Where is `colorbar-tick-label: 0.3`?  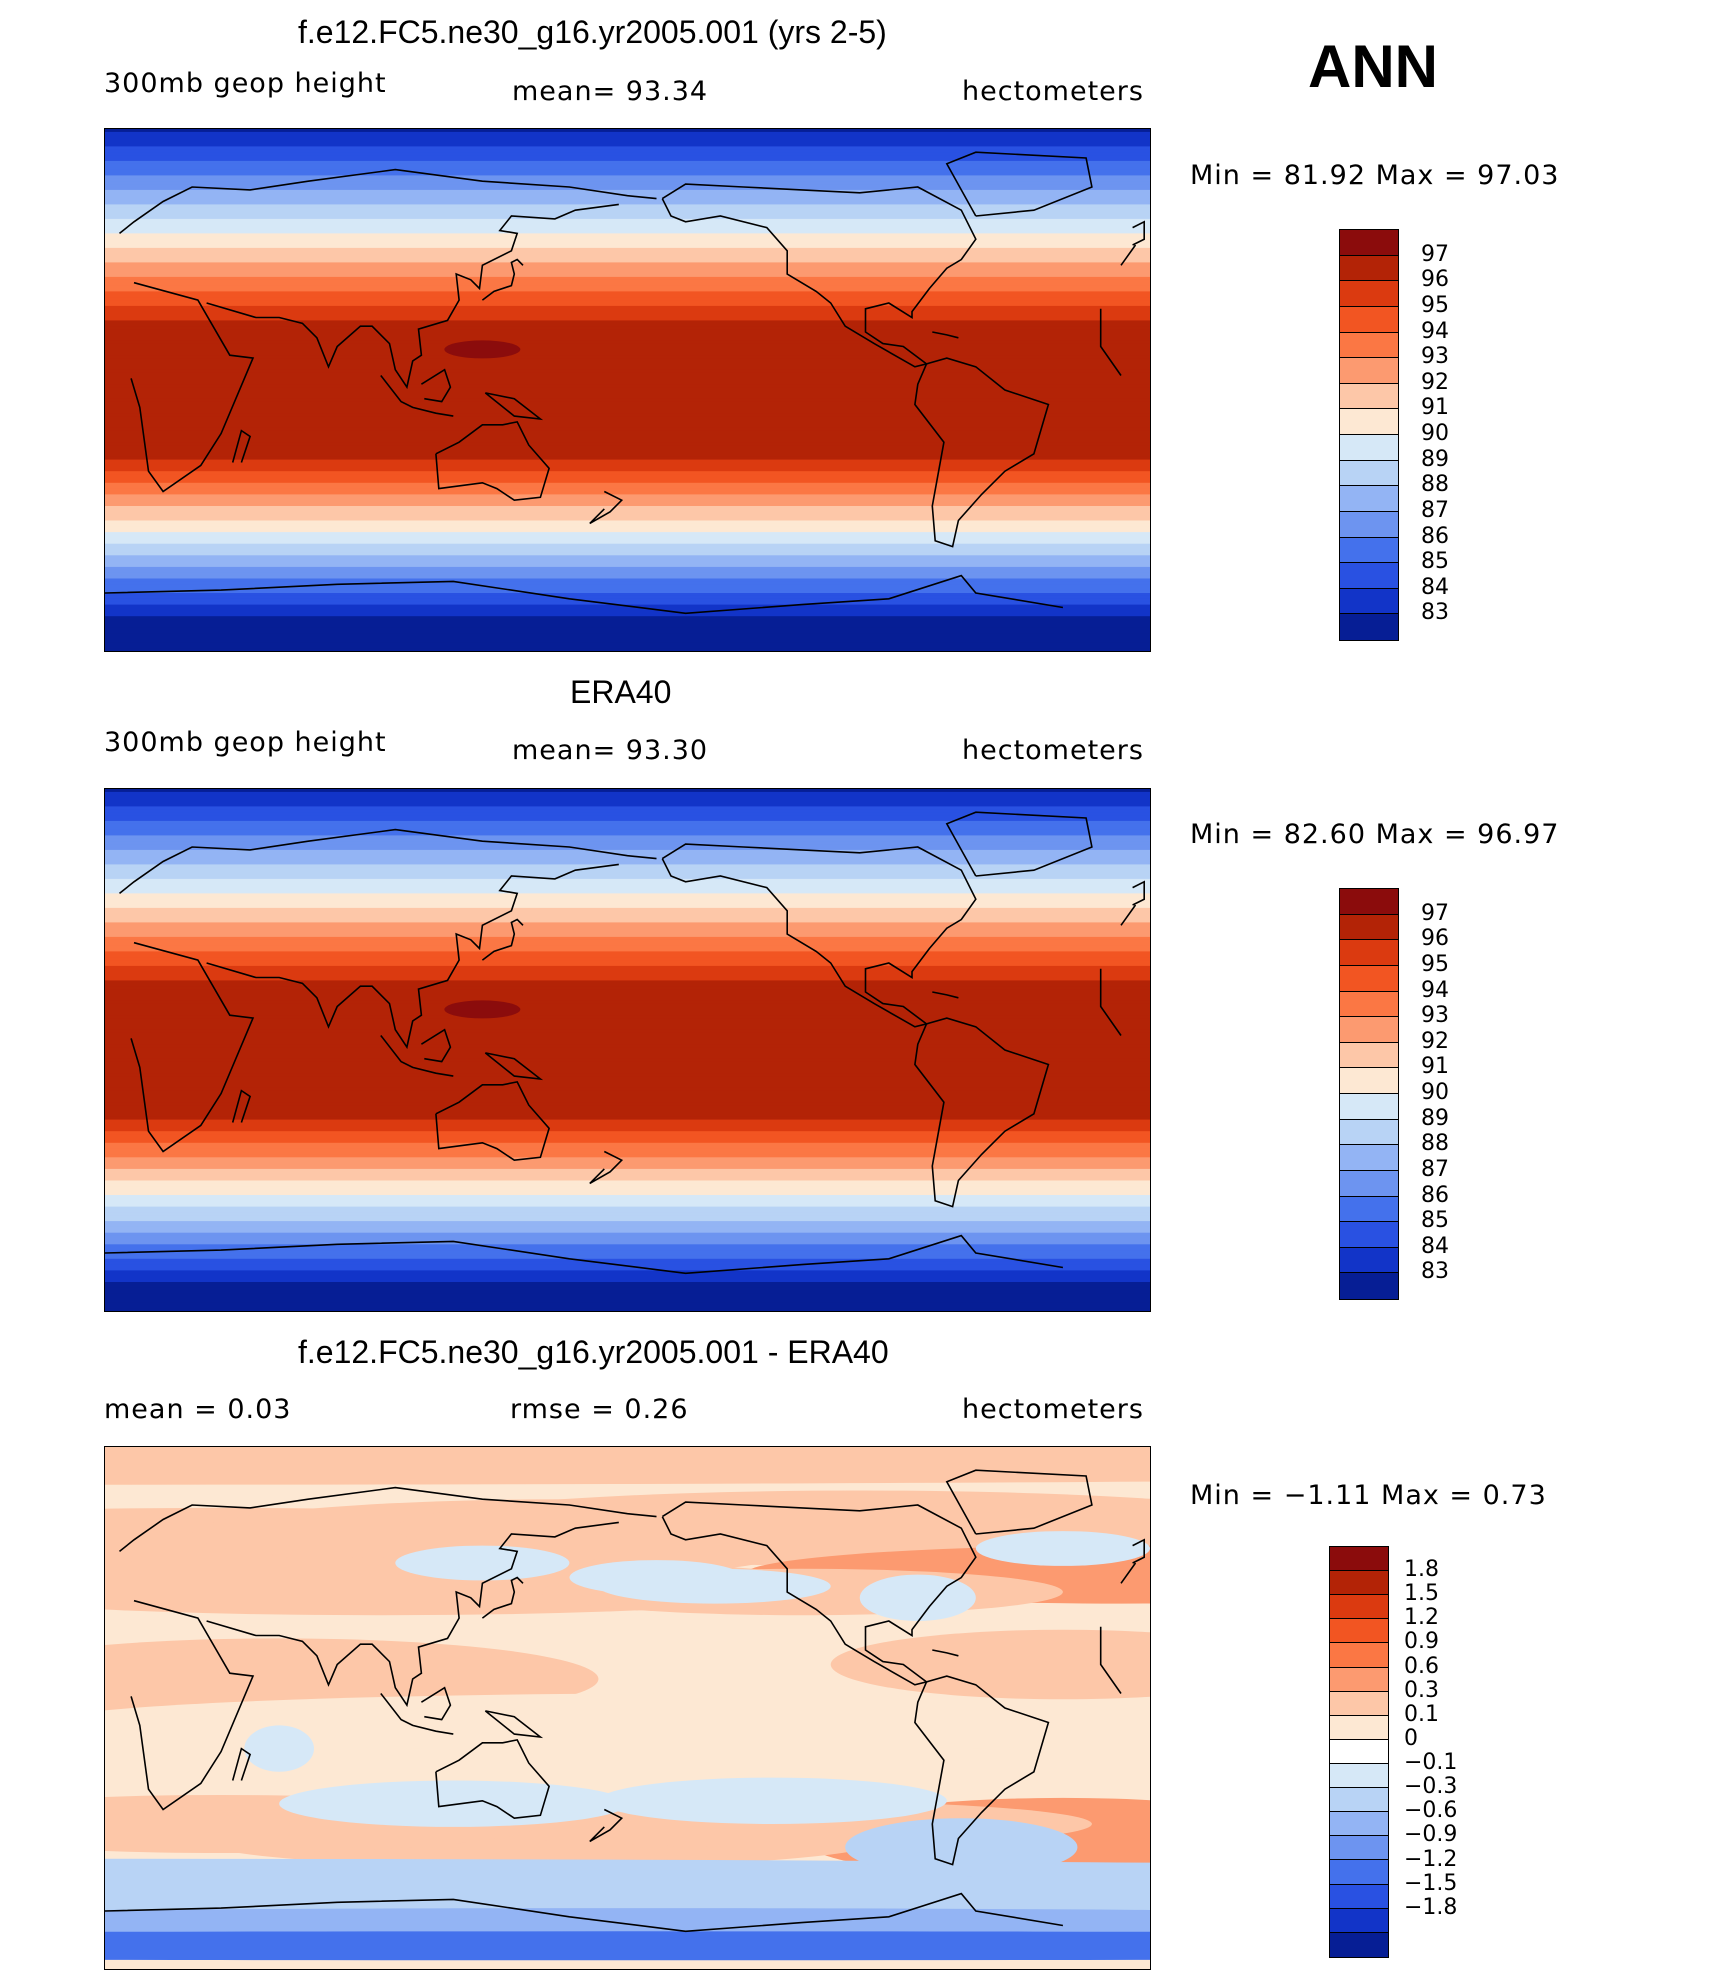 colorbar-tick-label: 0.3 is located at coordinates (1421, 1690).